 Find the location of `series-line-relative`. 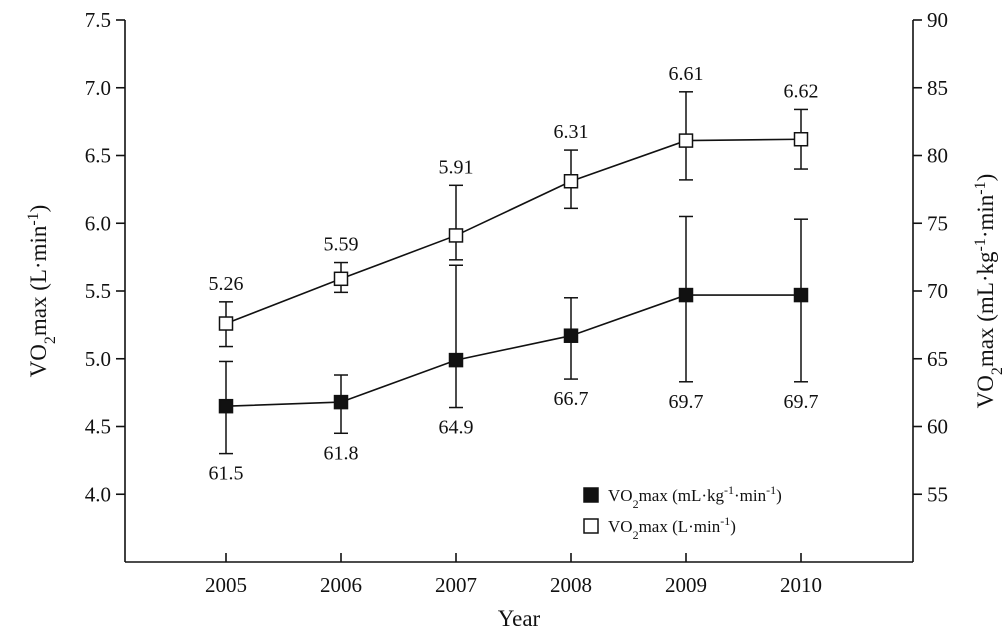

series-line-relative is located at coordinates (513, 350).